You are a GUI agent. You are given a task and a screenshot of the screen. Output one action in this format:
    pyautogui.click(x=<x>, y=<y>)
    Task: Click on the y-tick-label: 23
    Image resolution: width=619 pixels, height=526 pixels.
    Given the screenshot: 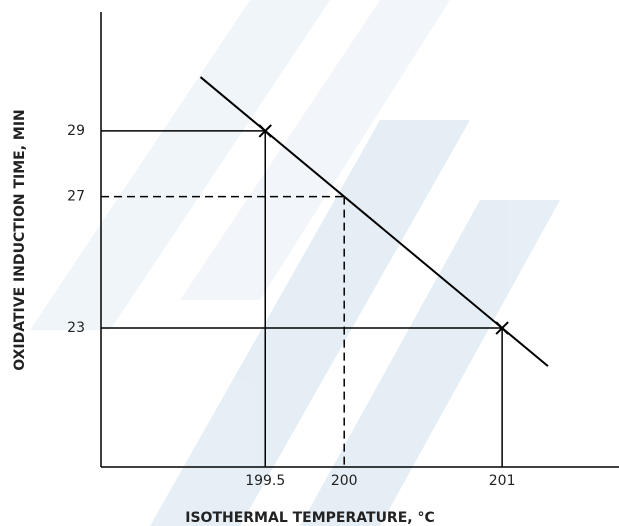 What is the action you would take?
    pyautogui.click(x=76, y=328)
    